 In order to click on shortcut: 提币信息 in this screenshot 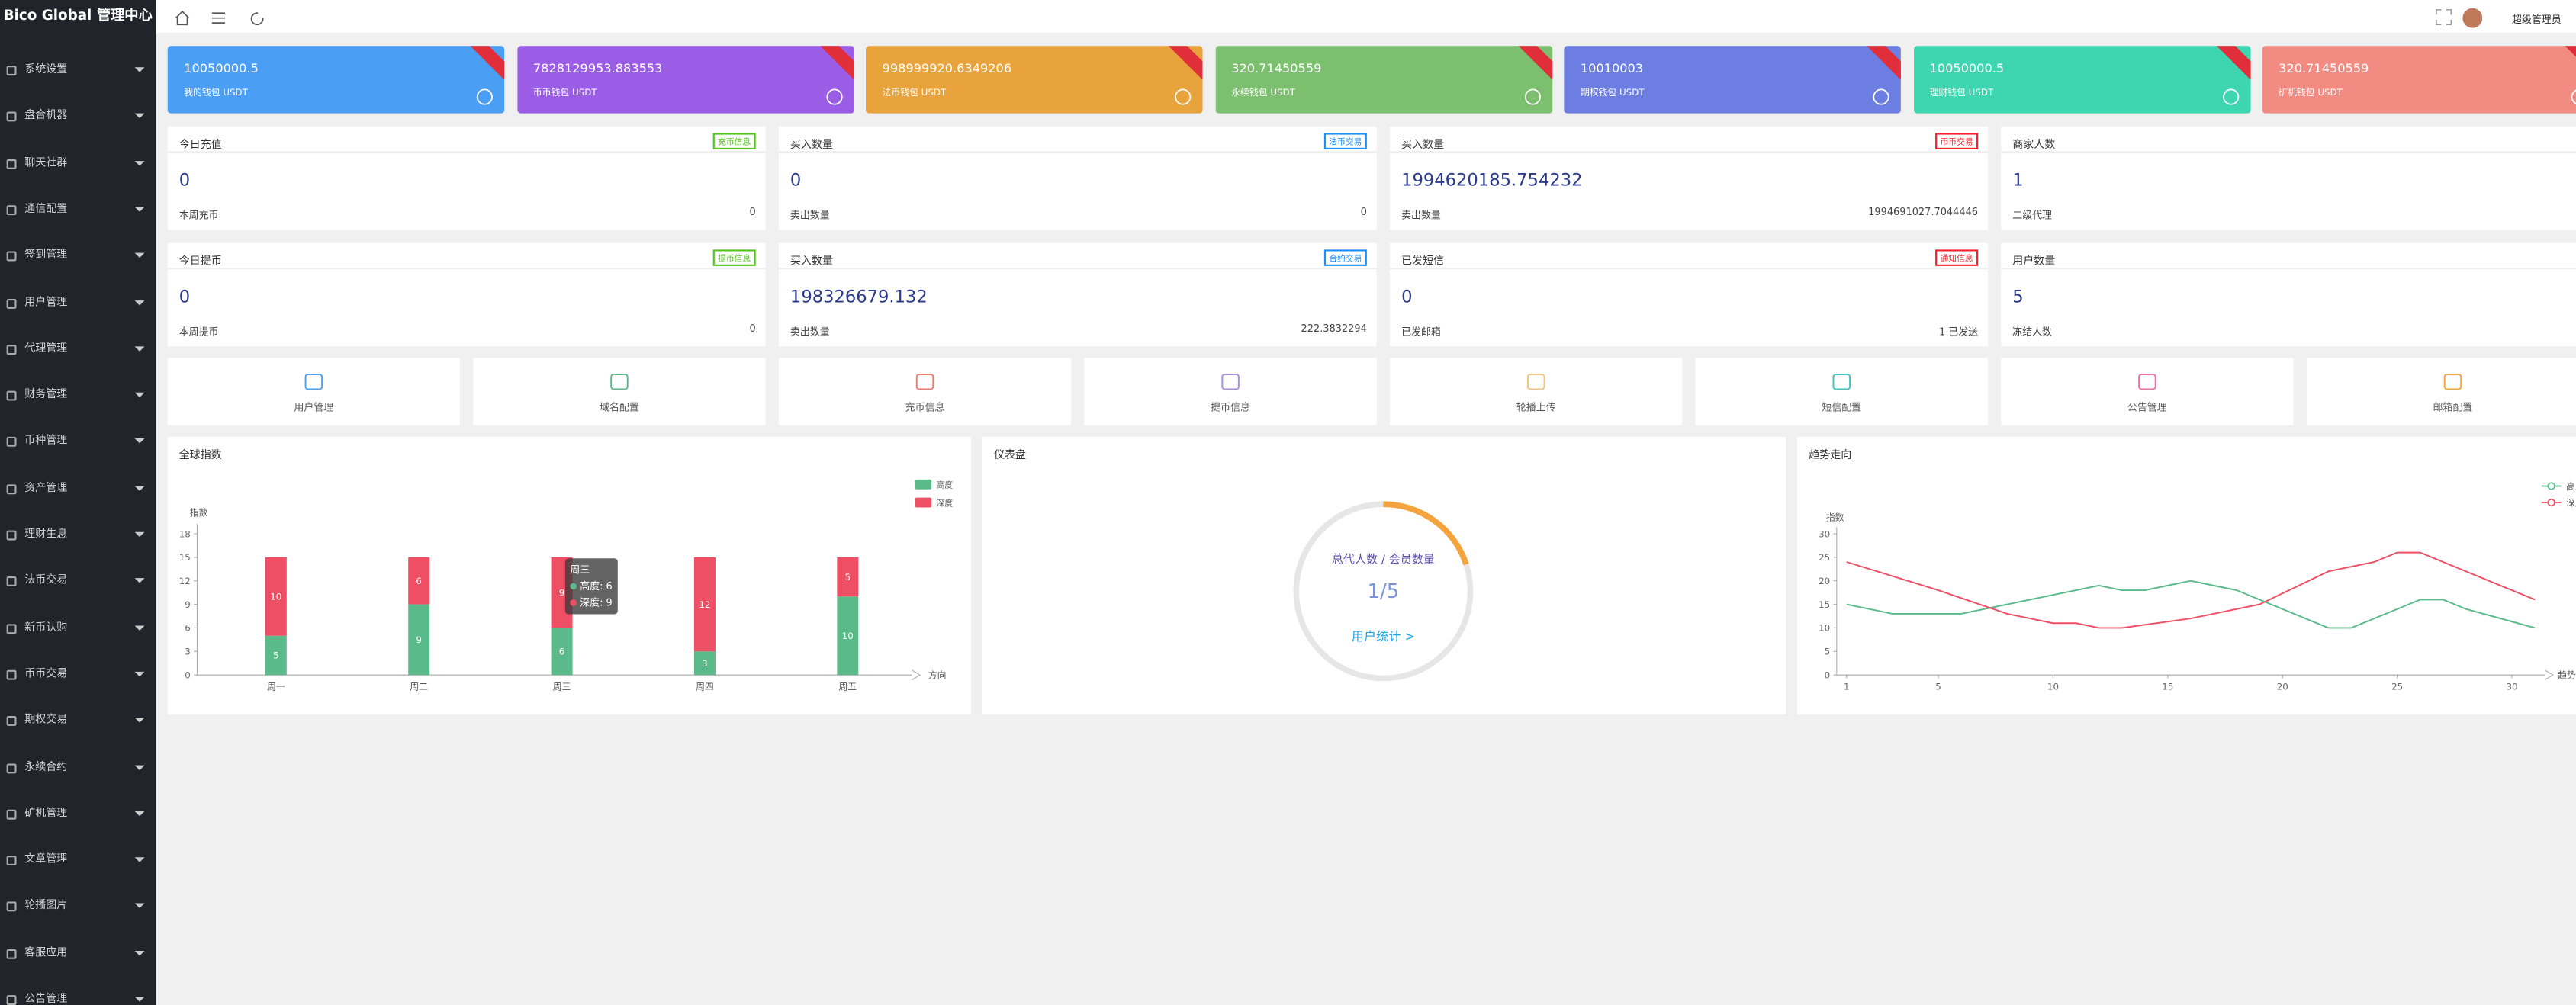, I will do `click(1230, 392)`.